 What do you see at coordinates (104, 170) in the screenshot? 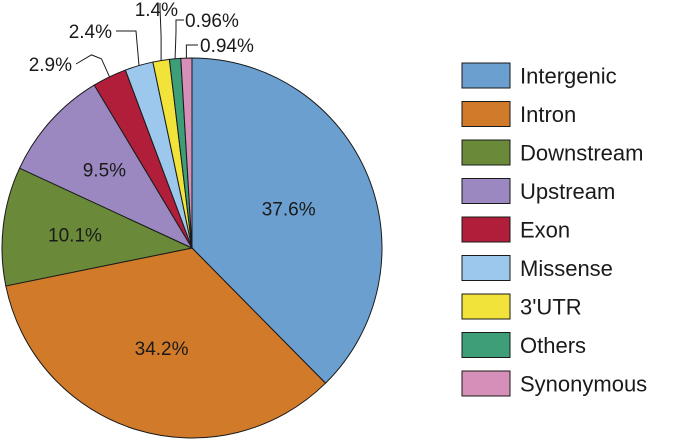
I see `slice-label-upstream: 9.5%` at bounding box center [104, 170].